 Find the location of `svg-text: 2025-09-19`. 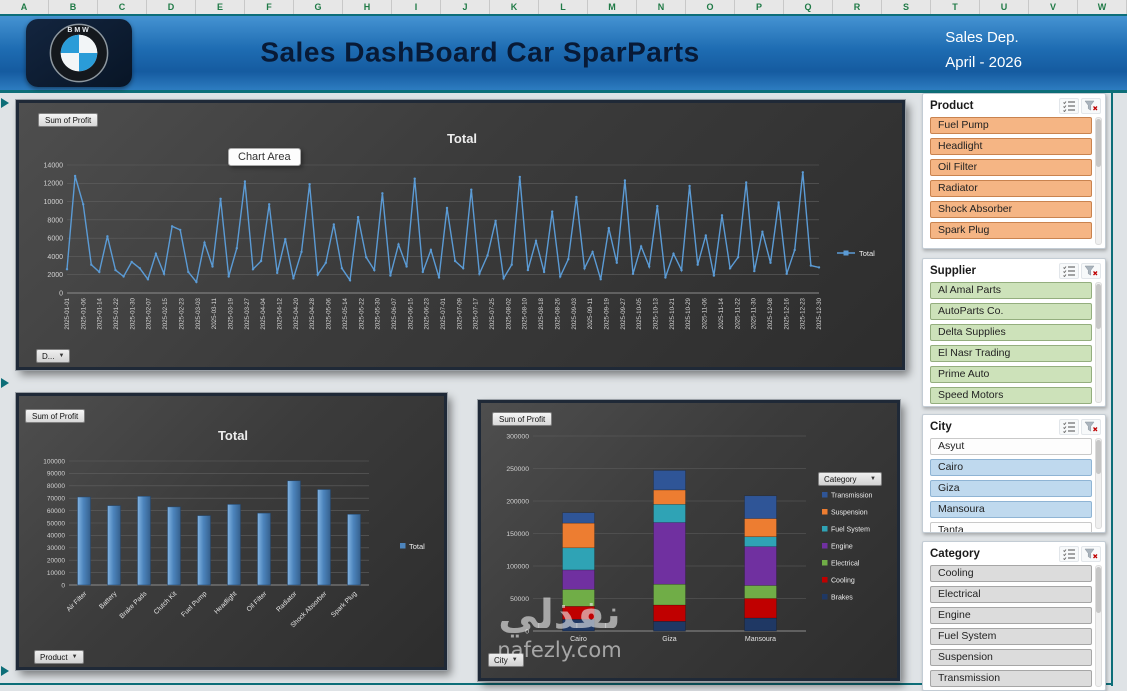

svg-text: 2025-09-19 is located at coordinates (606, 313).